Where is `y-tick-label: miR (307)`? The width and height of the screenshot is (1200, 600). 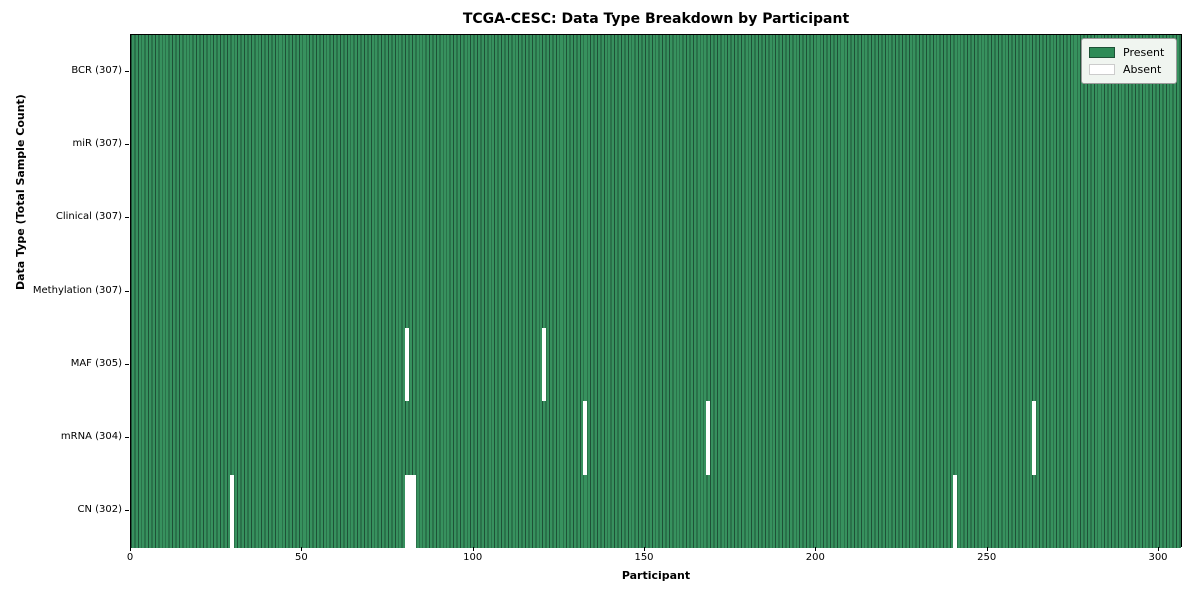 y-tick-label: miR (307) is located at coordinates (97, 143).